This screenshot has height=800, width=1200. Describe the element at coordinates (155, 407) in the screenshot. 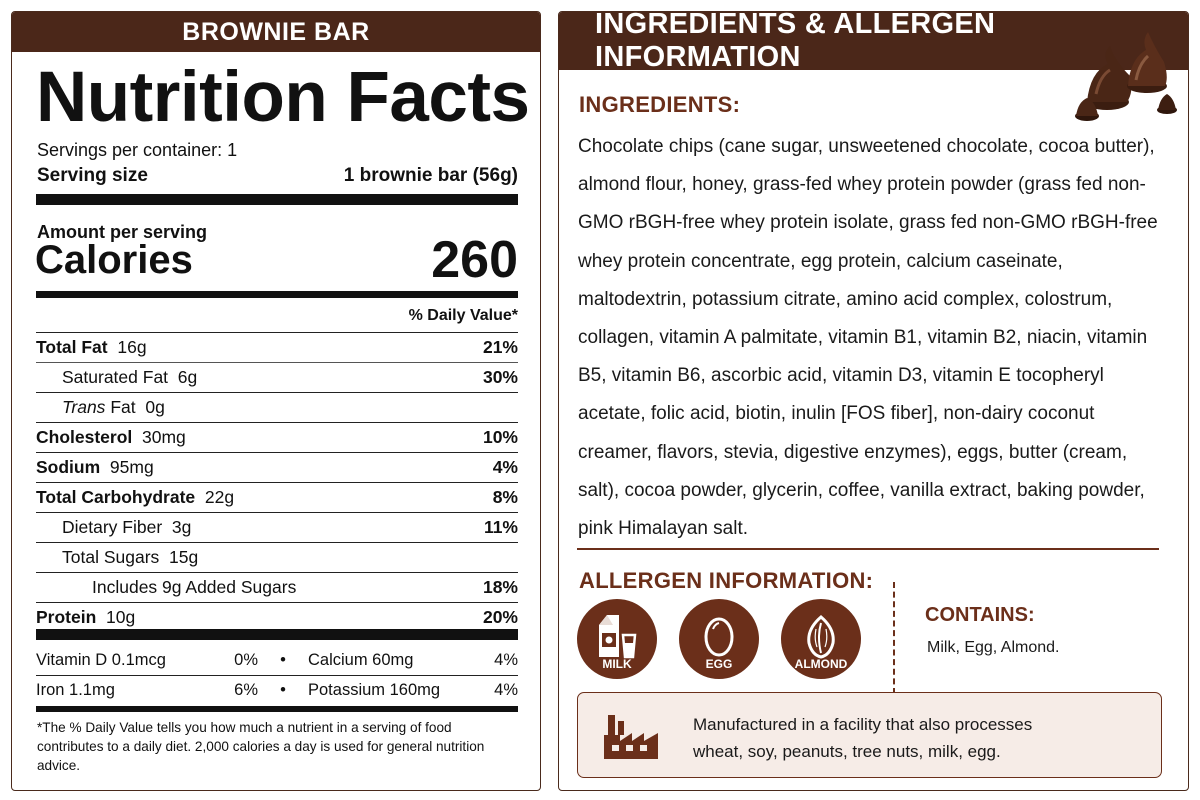

I see `nutrient-amount: 0g` at that location.